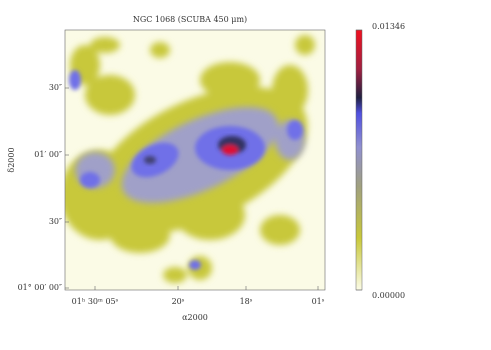  I want to click on x-tick-label: 01ˢ, so click(318, 301).